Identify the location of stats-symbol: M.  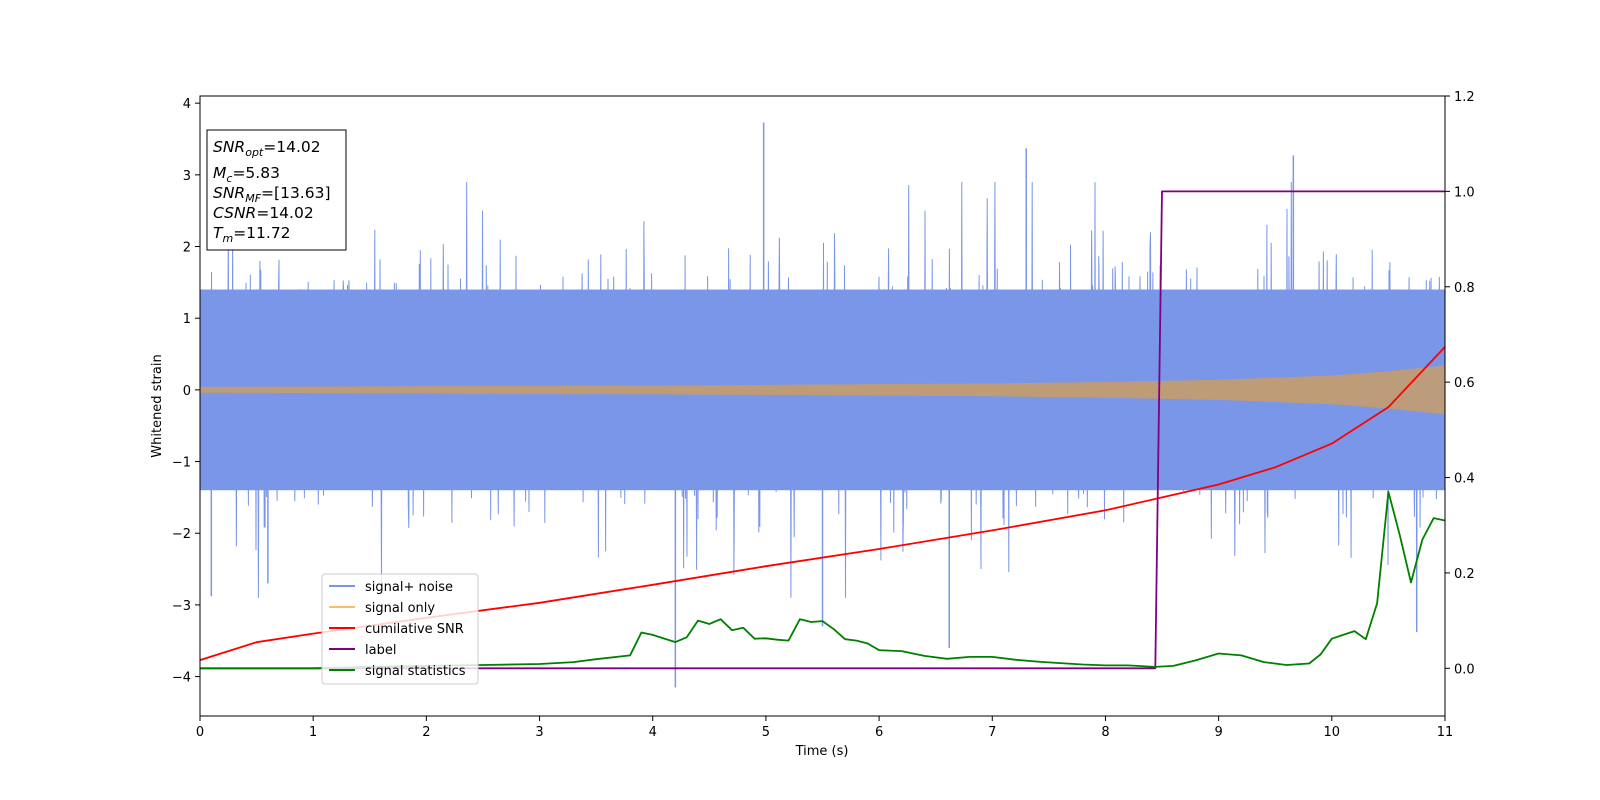
(219, 173).